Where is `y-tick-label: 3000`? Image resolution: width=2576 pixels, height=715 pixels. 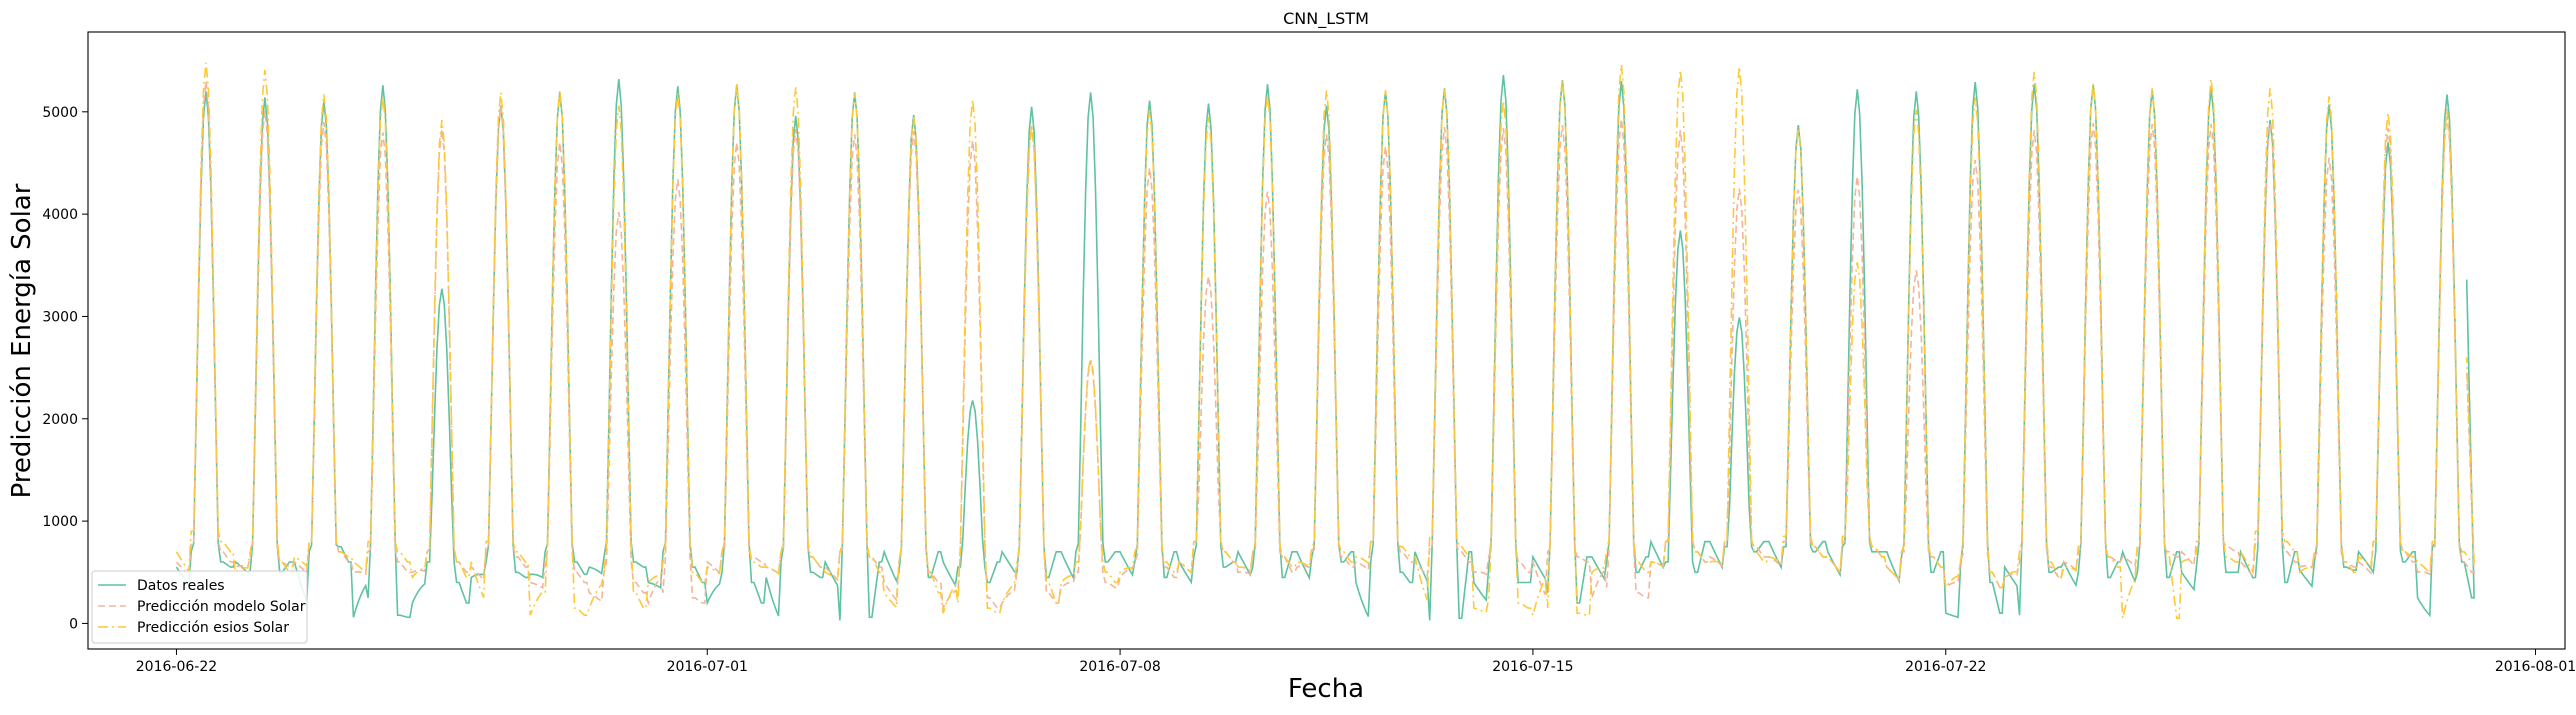 y-tick-label: 3000 is located at coordinates (60, 317).